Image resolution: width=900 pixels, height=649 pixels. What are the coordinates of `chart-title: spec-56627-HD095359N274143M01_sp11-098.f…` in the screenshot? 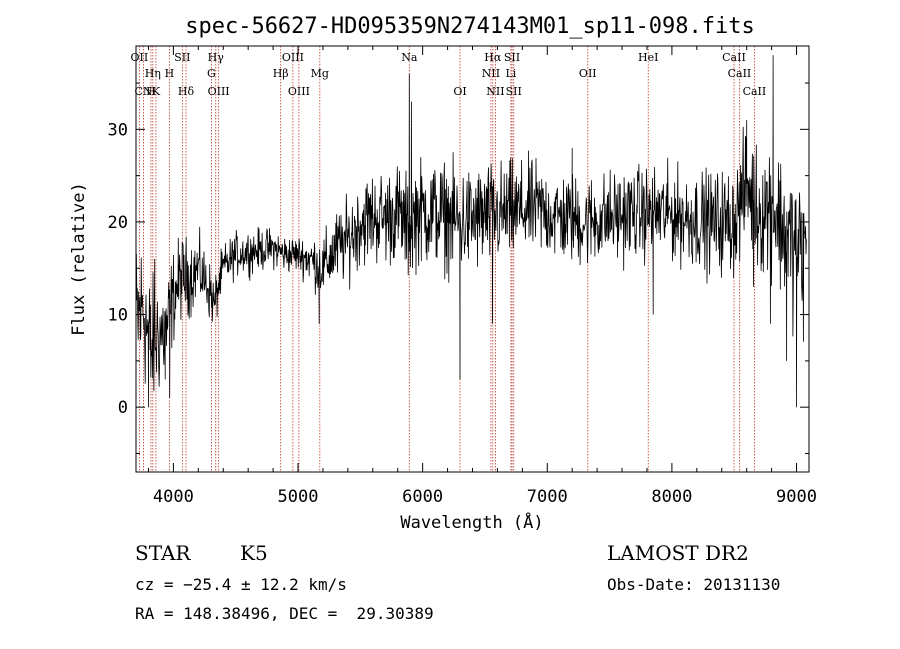 It's located at (470, 26).